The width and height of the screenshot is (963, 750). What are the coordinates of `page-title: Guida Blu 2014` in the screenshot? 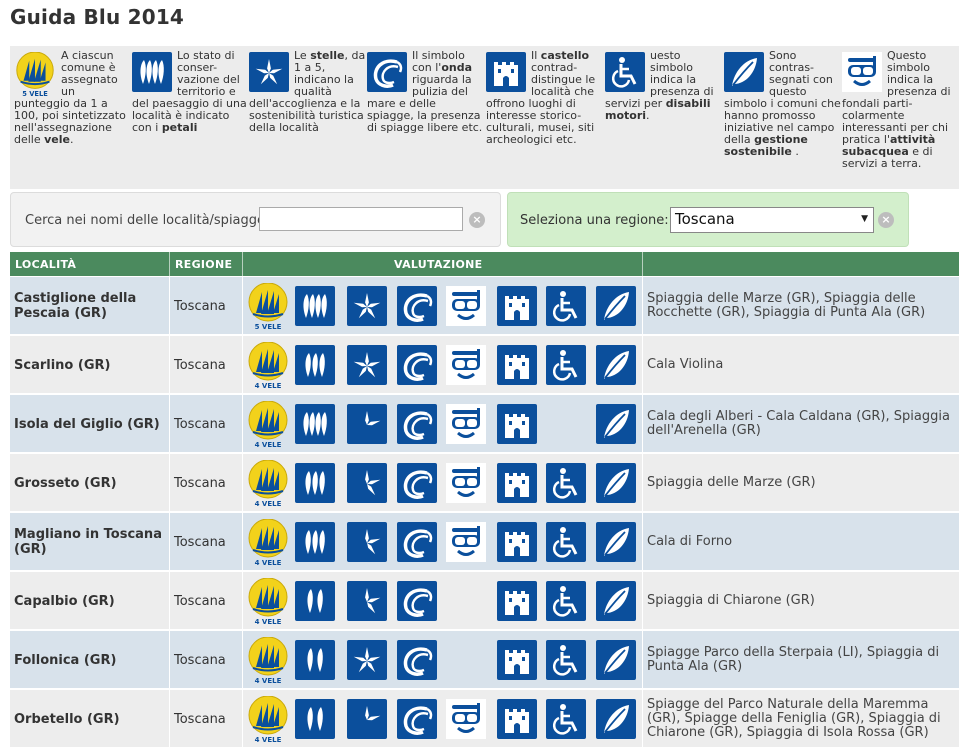 It's located at (97, 17).